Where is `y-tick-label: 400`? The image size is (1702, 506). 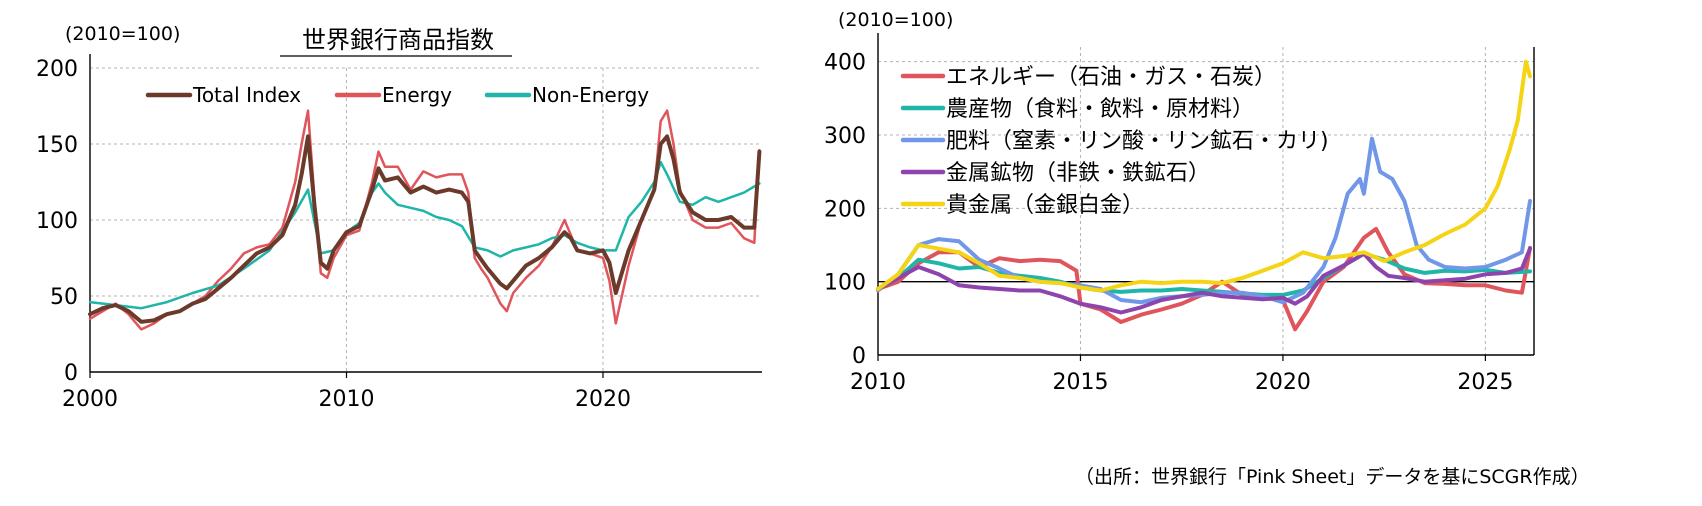 y-tick-label: 400 is located at coordinates (845, 63).